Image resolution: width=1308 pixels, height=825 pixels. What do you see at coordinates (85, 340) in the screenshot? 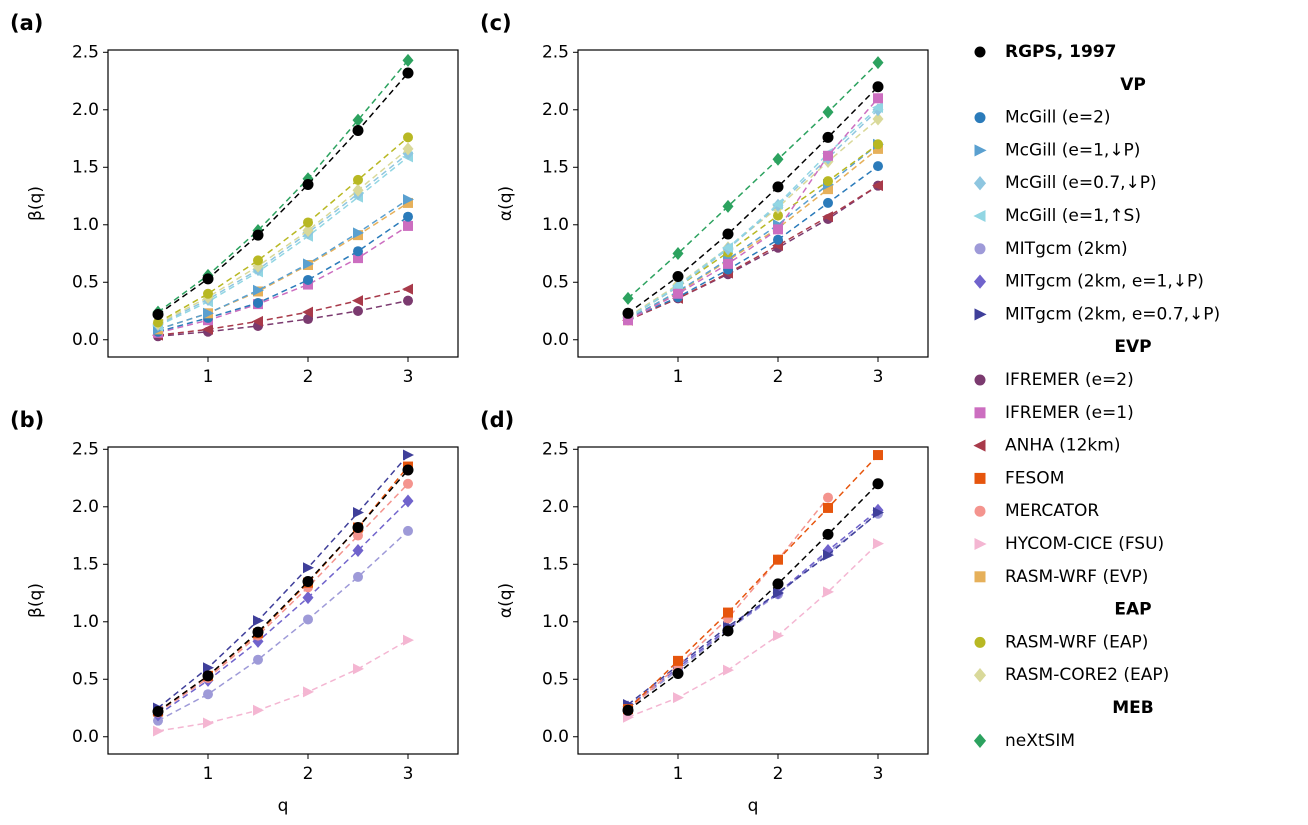
I see `y-tick-label: 0.0` at bounding box center [85, 340].